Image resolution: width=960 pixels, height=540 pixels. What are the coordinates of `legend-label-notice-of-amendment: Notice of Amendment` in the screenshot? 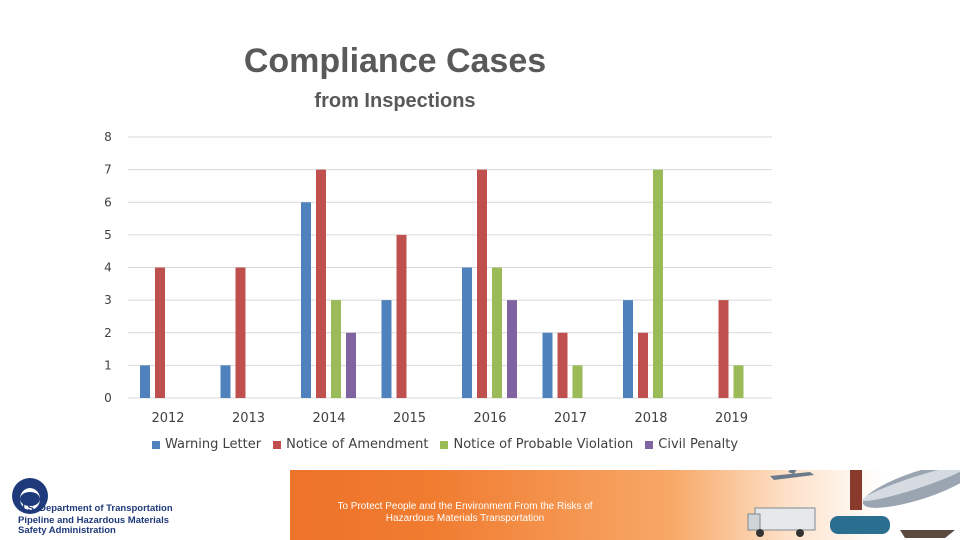 It's located at (357, 444).